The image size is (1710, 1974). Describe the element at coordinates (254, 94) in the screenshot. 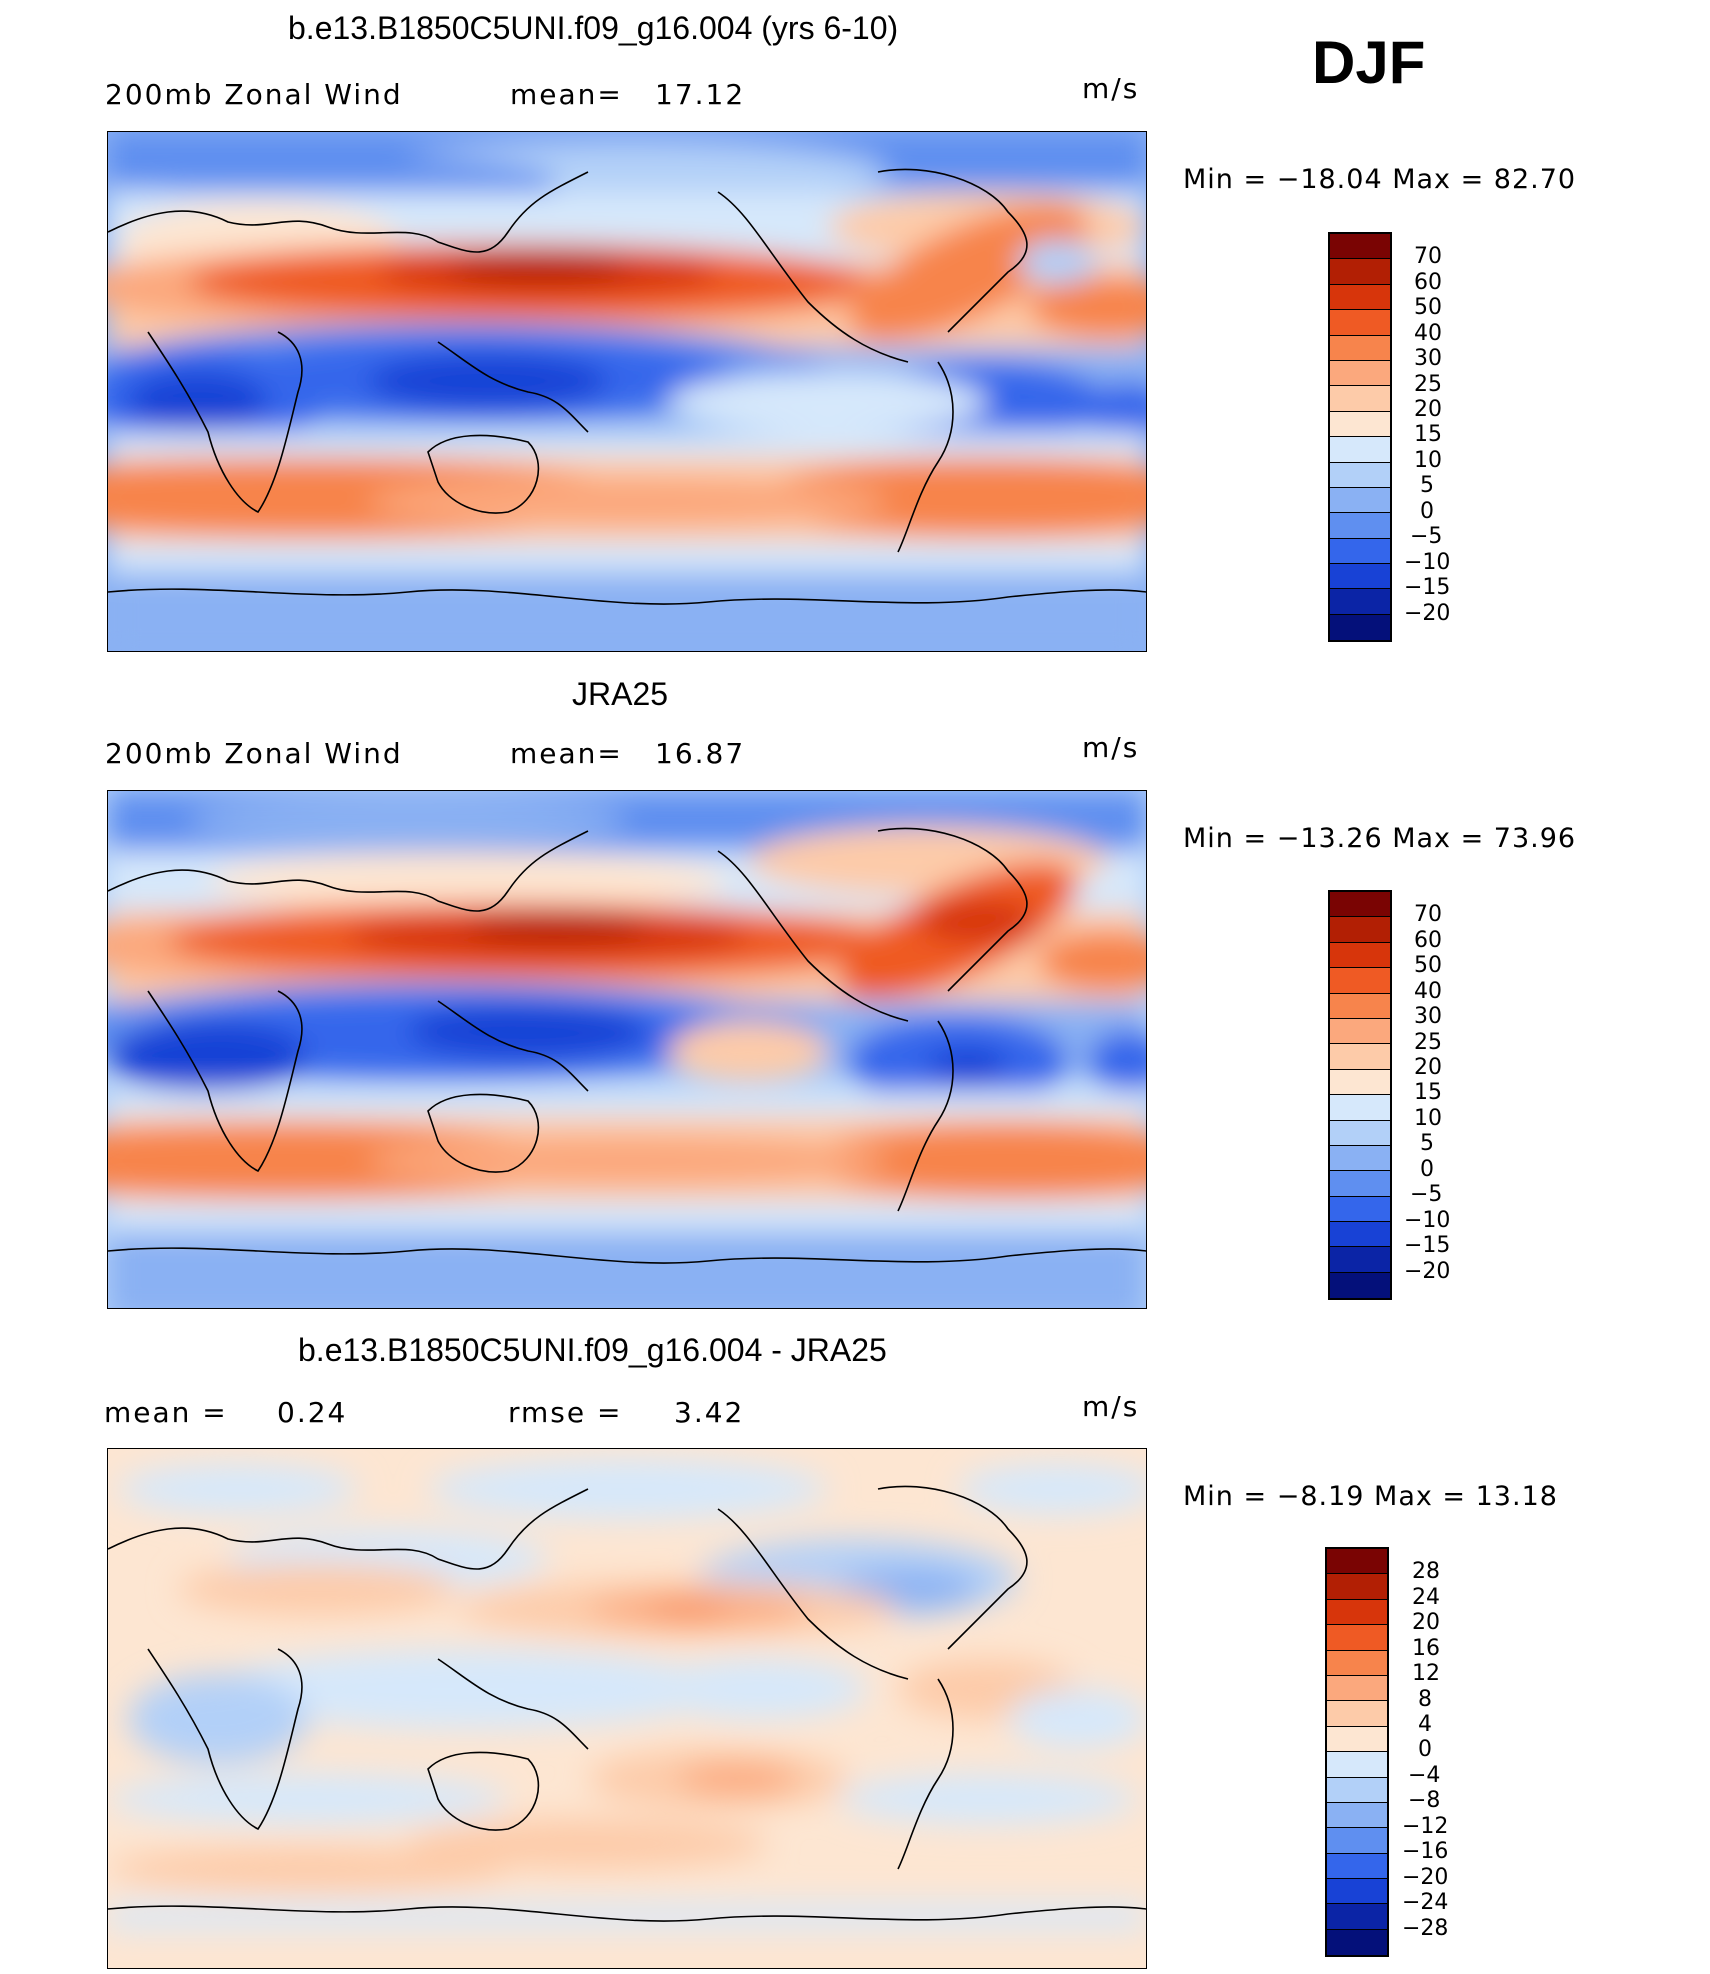

I see `panel1-field-label: 200mb Zonal Wind` at that location.